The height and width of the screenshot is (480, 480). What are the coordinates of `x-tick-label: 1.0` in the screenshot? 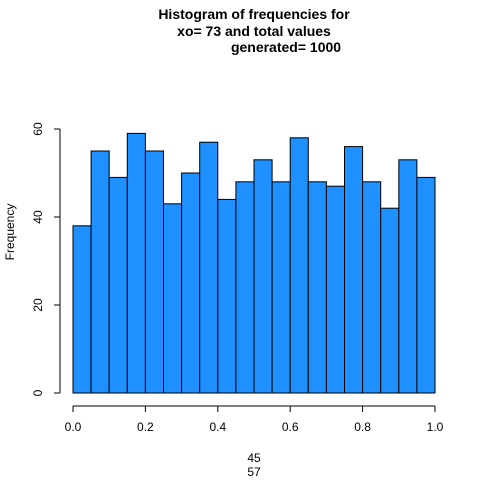 It's located at (435, 427).